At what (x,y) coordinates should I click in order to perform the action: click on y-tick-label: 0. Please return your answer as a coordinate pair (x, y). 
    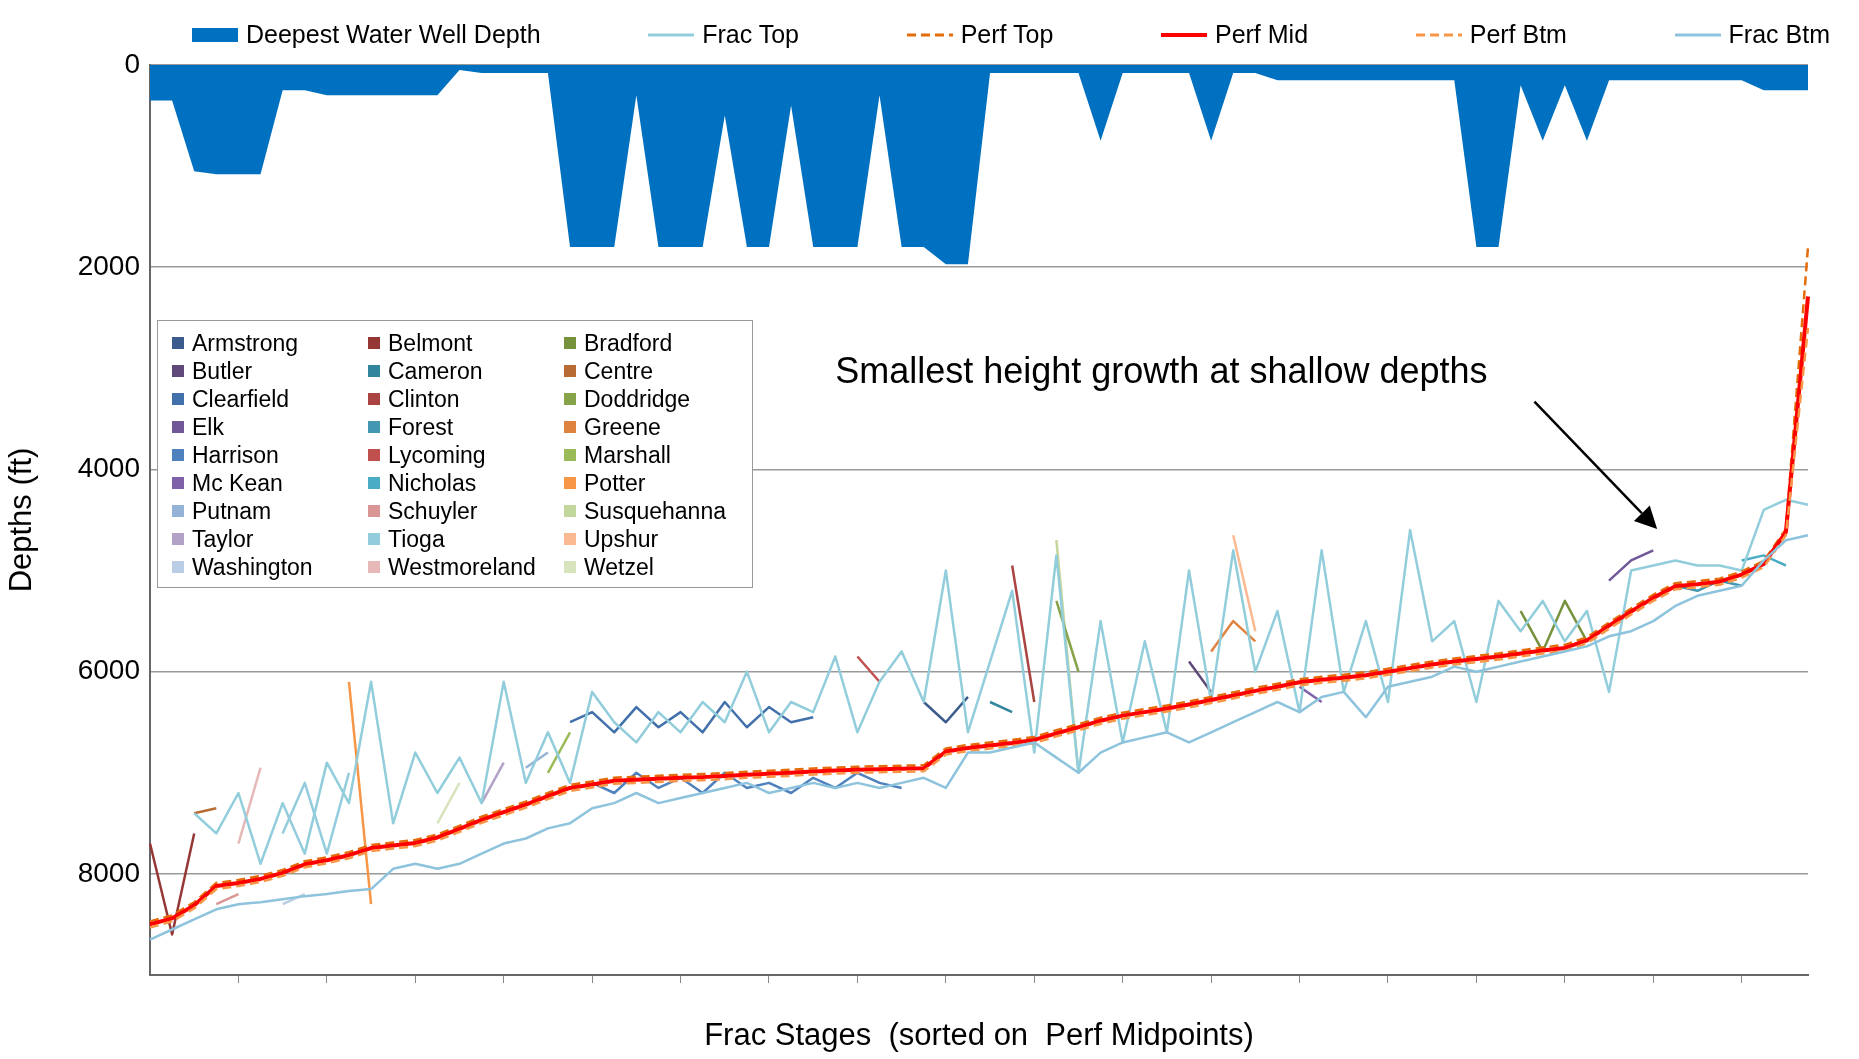
    Looking at the image, I should click on (132, 63).